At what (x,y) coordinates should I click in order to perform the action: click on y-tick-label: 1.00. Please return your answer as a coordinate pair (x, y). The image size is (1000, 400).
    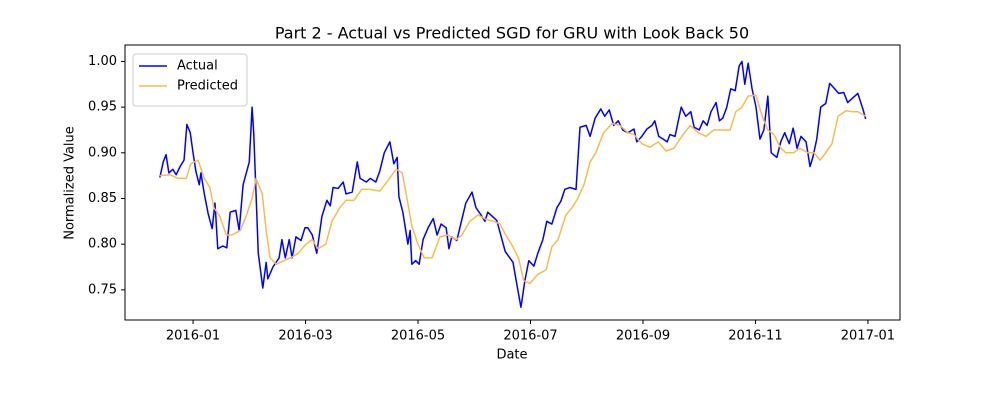
    Looking at the image, I should click on (102, 61).